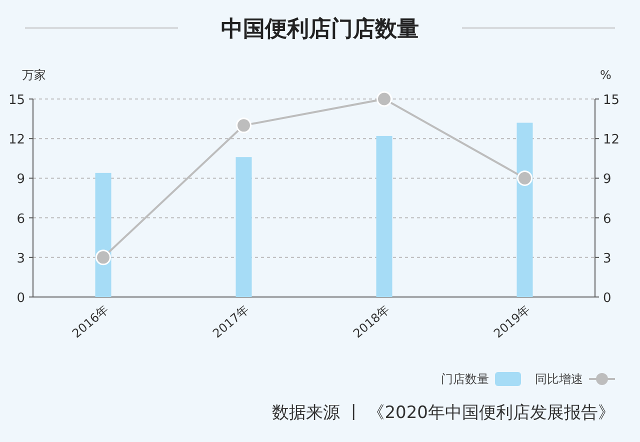 Image resolution: width=640 pixels, height=442 pixels. Describe the element at coordinates (20, 298) in the screenshot. I see `y-tick-label: 0` at that location.